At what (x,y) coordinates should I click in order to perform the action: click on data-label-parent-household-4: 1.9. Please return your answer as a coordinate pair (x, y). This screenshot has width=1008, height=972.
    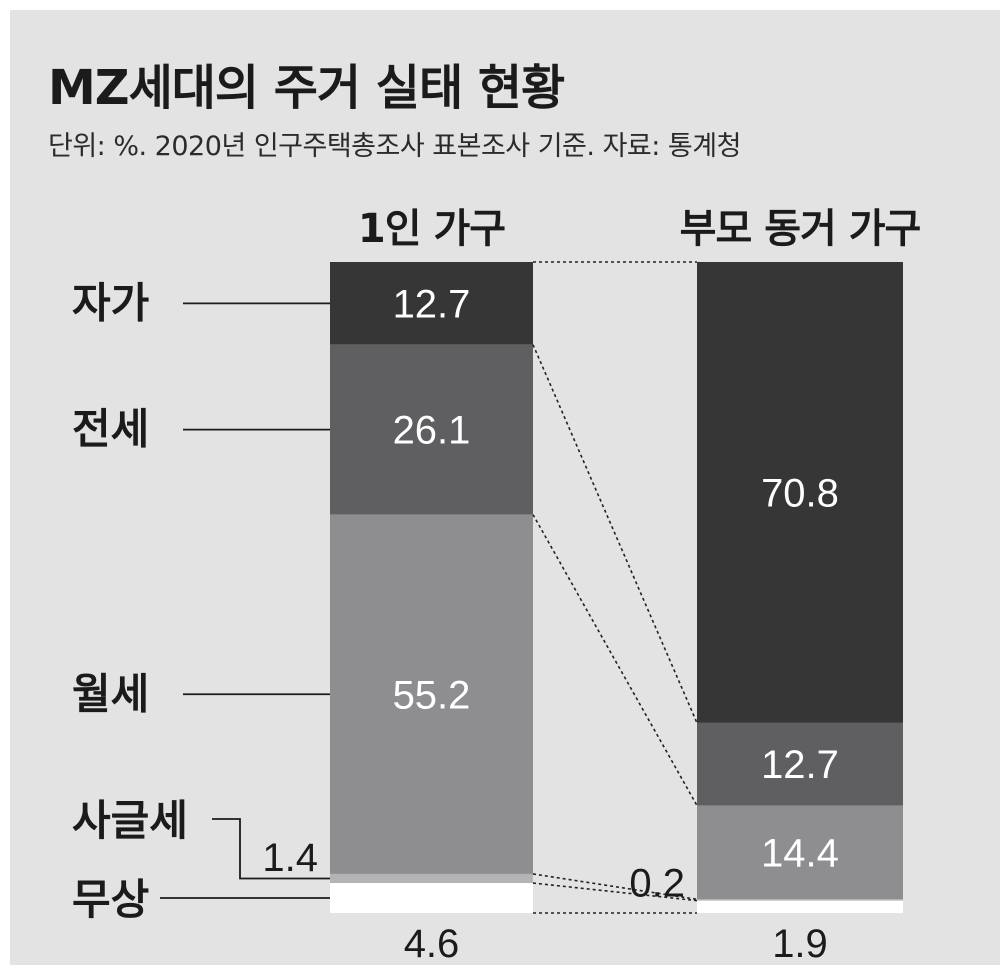
    Looking at the image, I should click on (800, 944).